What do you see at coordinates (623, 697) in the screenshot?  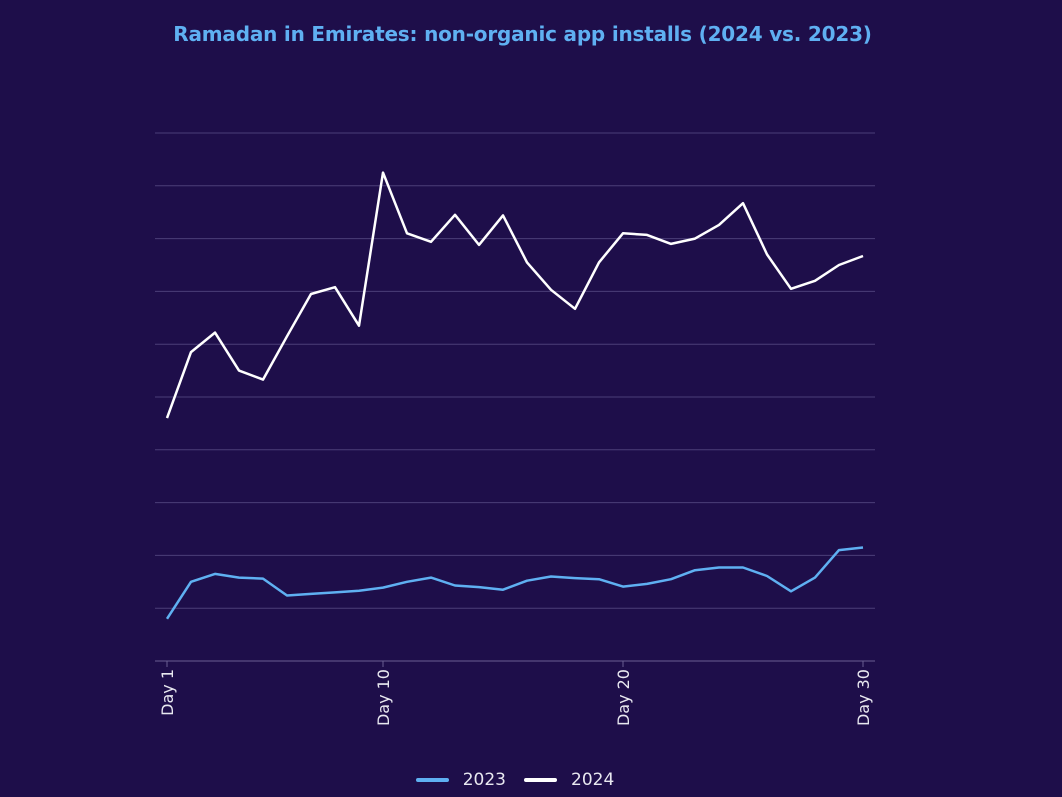 I see `x-tick-label: Day 20` at bounding box center [623, 697].